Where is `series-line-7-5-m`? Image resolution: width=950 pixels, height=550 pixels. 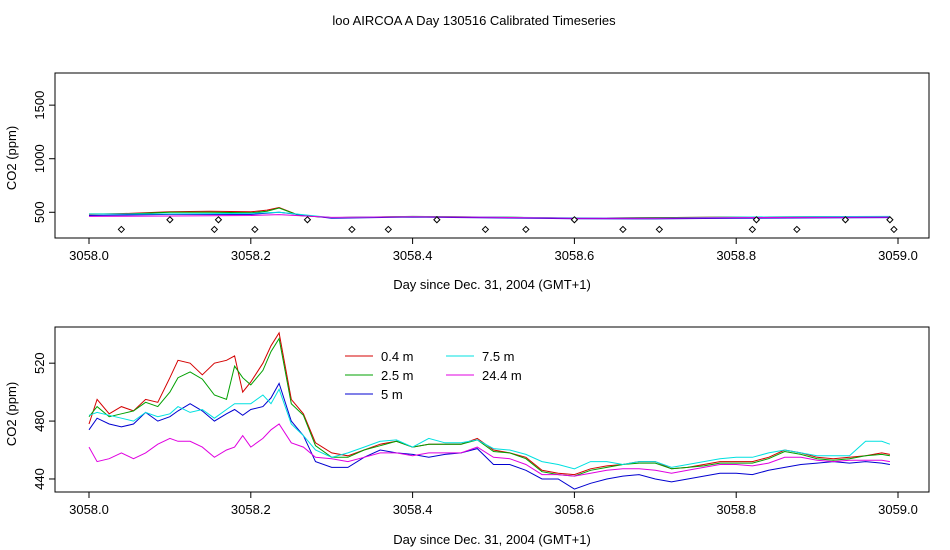 series-line-7-5-m is located at coordinates (489, 428).